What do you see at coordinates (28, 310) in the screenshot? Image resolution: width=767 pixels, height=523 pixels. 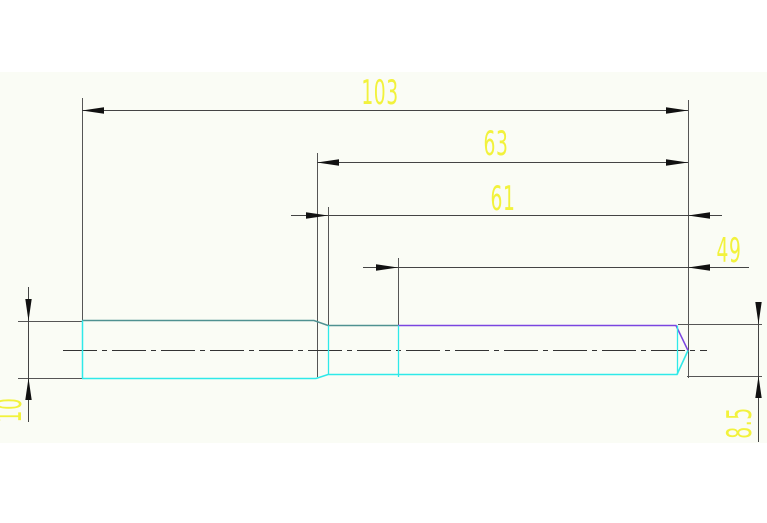 I see `arrow-10-top` at bounding box center [28, 310].